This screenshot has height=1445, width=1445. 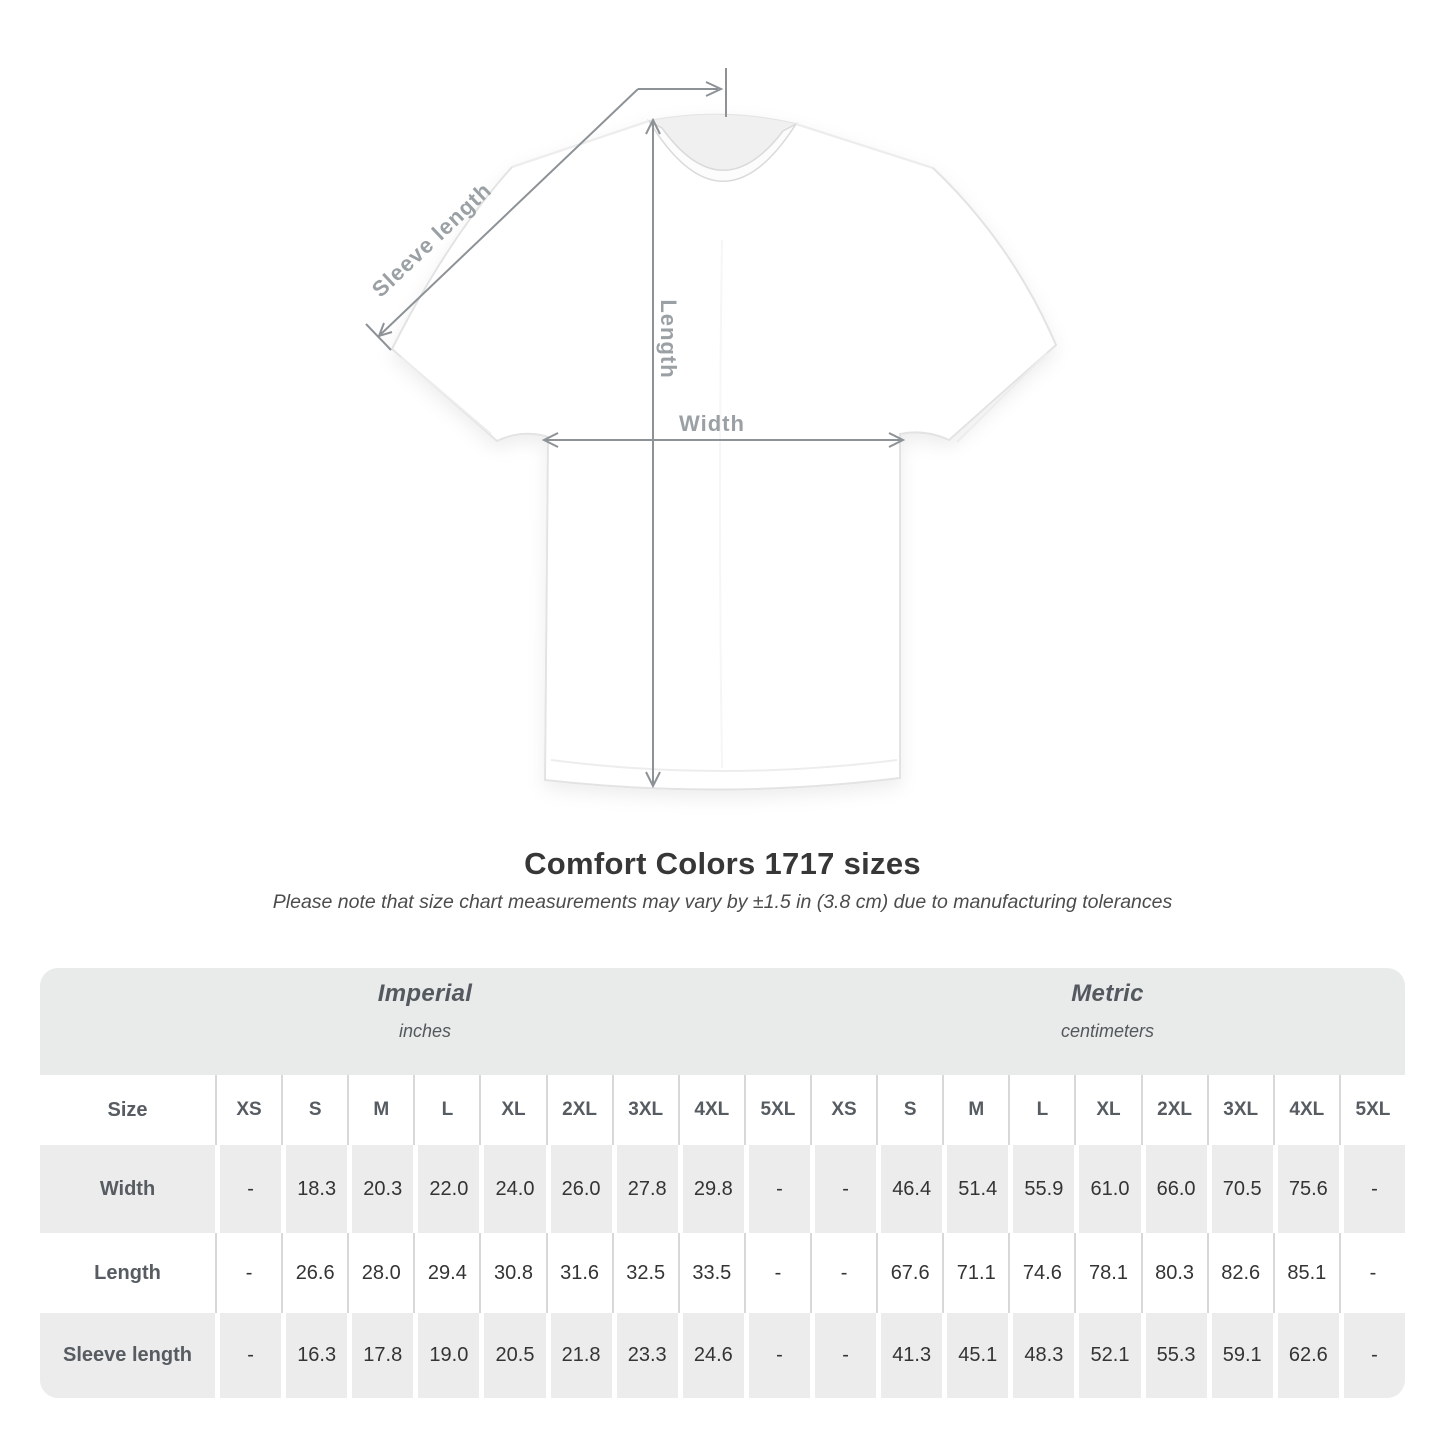 I want to click on value-cell: 67.6, so click(x=909, y=1273).